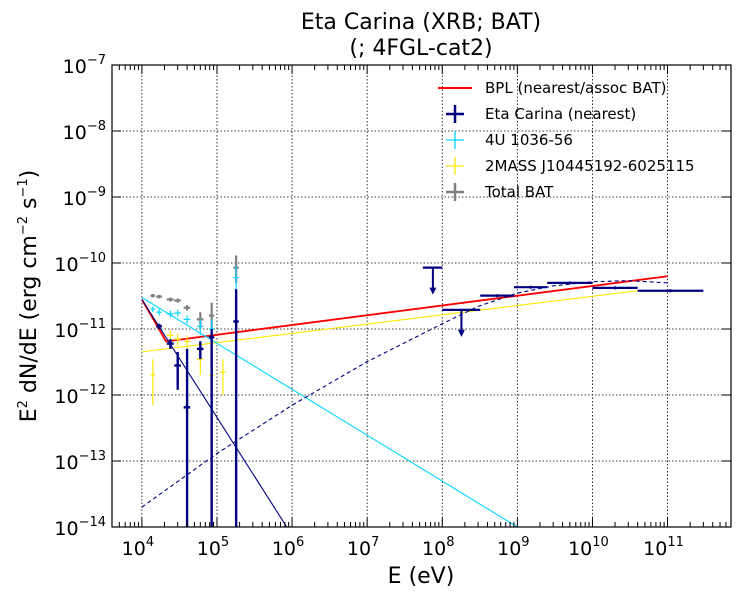 This screenshot has width=741, height=596. I want to click on legend-entry: 4U 1036-56, so click(509, 140).